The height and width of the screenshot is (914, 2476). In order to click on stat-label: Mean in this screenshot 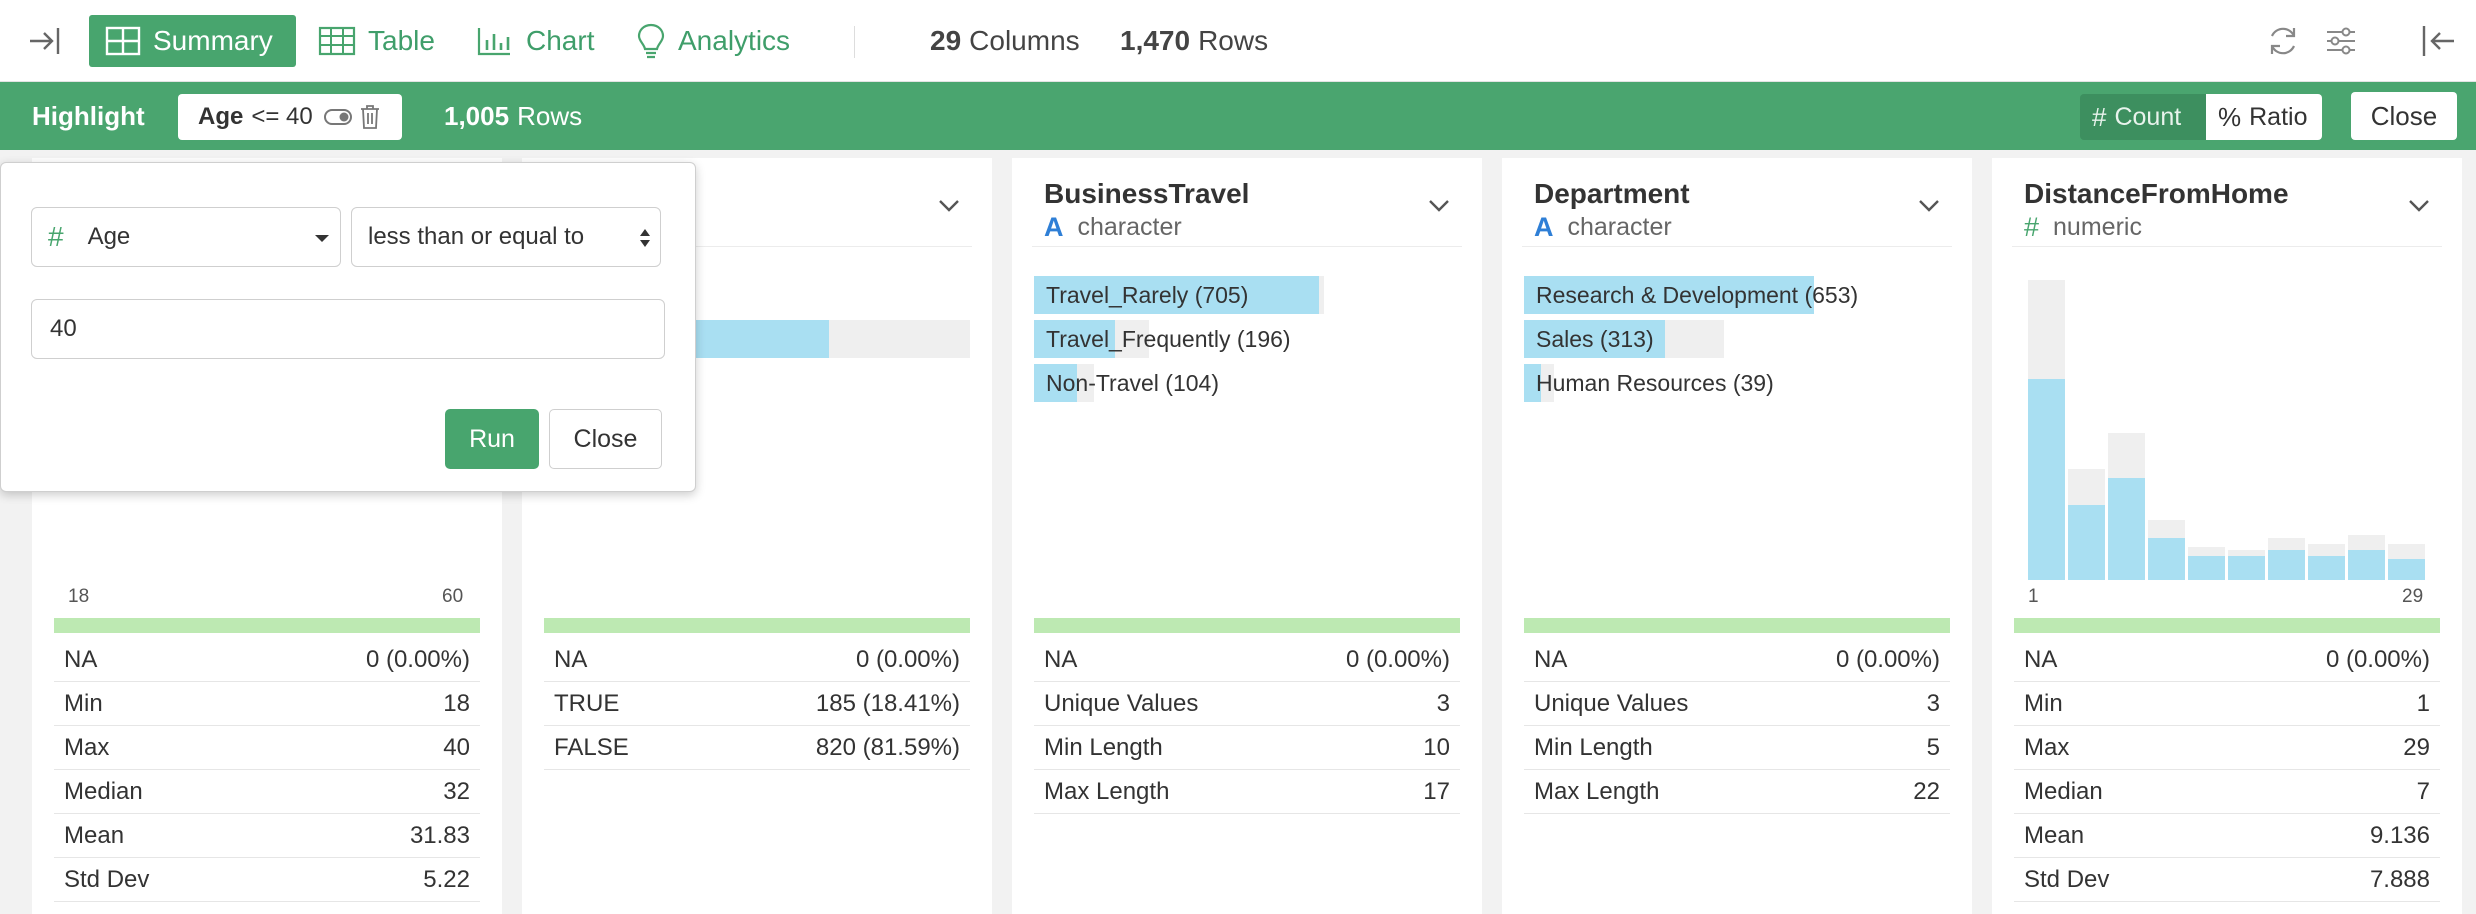, I will do `click(2054, 835)`.